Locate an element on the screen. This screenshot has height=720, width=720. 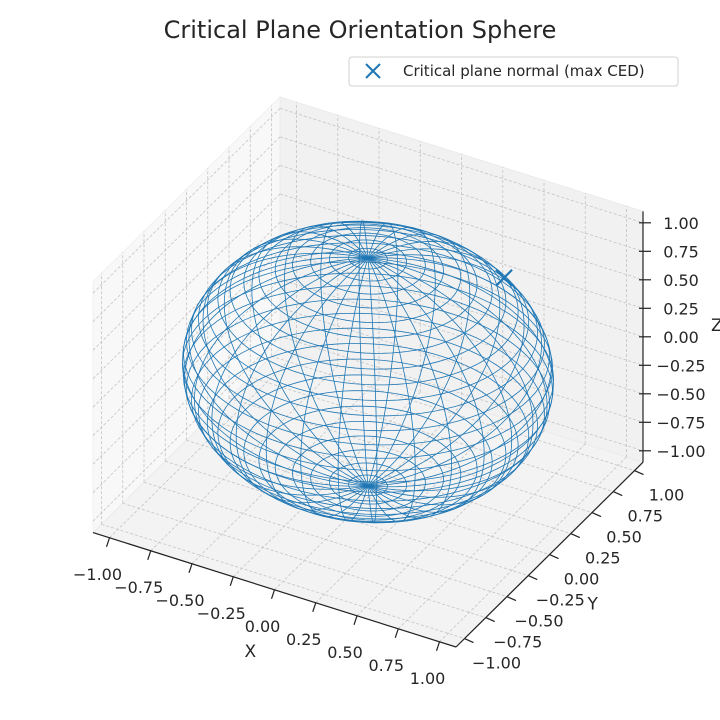
legend-entry-label: Critical plane normal (max CED) is located at coordinates (524, 71).